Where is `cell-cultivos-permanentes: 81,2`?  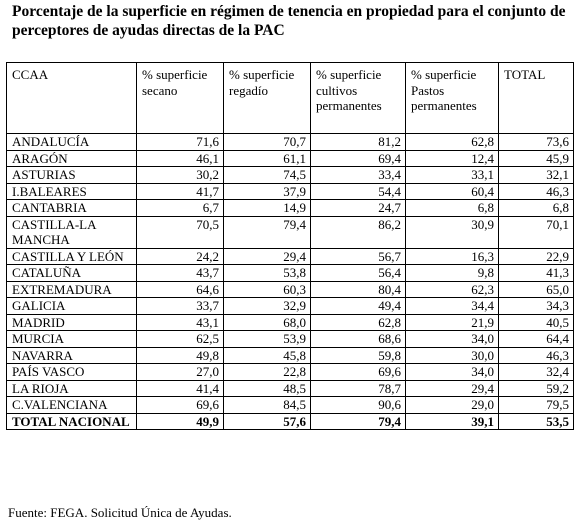 cell-cultivos-permanentes: 81,2 is located at coordinates (358, 142).